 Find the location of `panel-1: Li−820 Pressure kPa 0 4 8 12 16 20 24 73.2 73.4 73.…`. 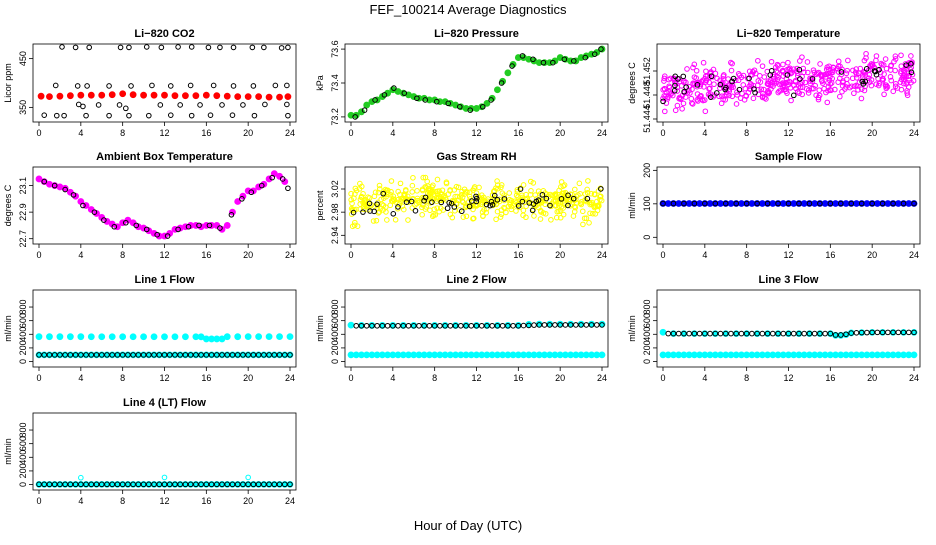

panel-1: Li−820 Pressure kPa 0 4 8 12 16 20 24 73.2 73.4 73.… is located at coordinates (462, 83).